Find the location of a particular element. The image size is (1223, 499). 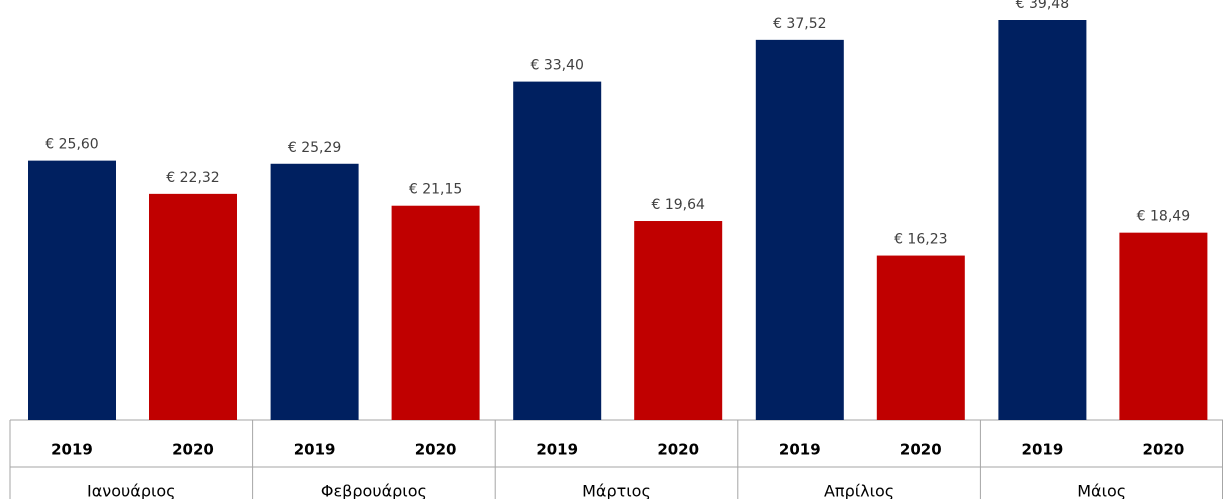

value-label: € 19,64 is located at coordinates (678, 205).